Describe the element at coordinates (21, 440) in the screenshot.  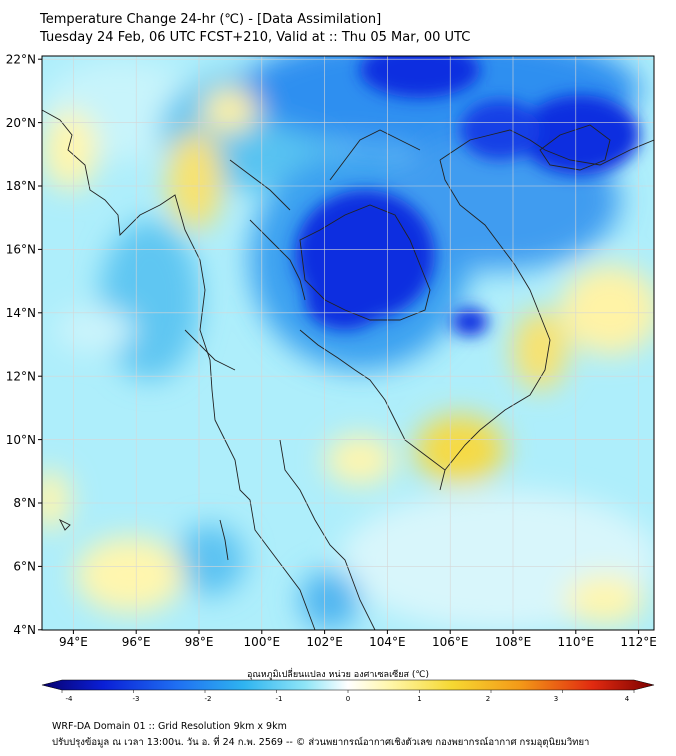
I see `lat-tick-label: 10°N` at that location.